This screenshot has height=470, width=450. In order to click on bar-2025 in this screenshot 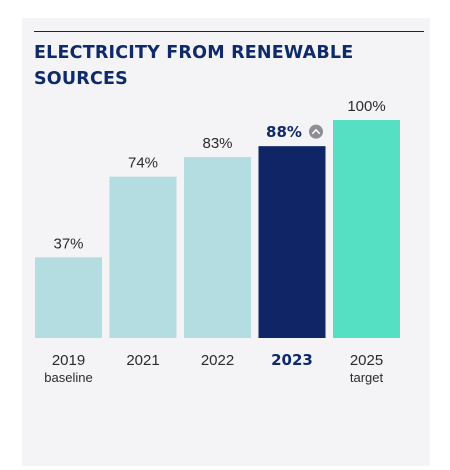, I will do `click(366, 229)`.